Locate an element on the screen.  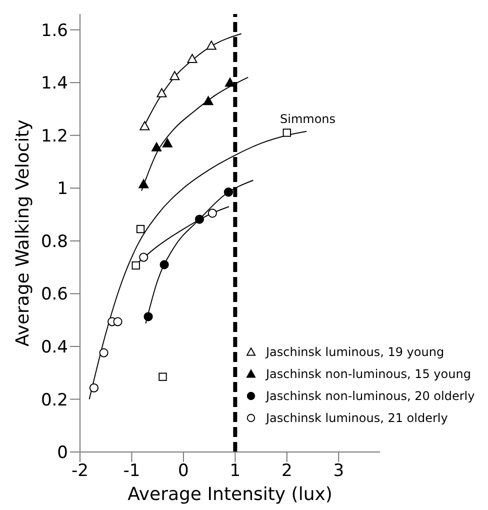
x-tick-label: 2 is located at coordinates (286, 471).